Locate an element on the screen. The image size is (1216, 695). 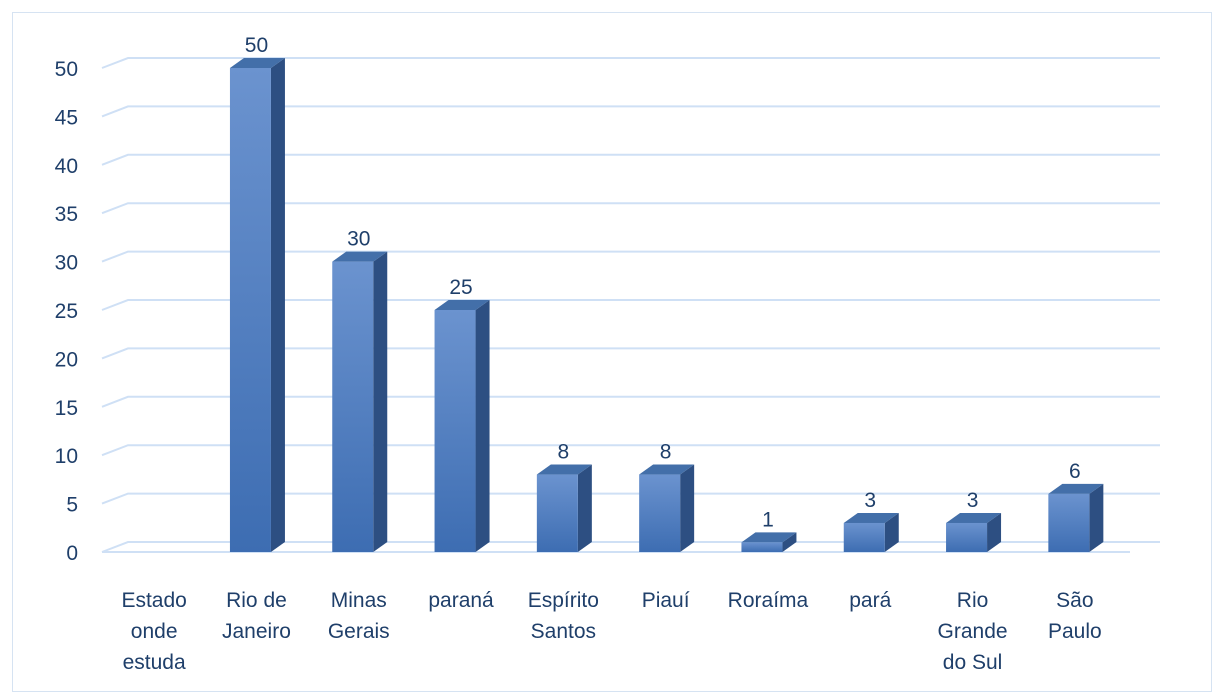
y-tick-label: 10 is located at coordinates (66, 456).